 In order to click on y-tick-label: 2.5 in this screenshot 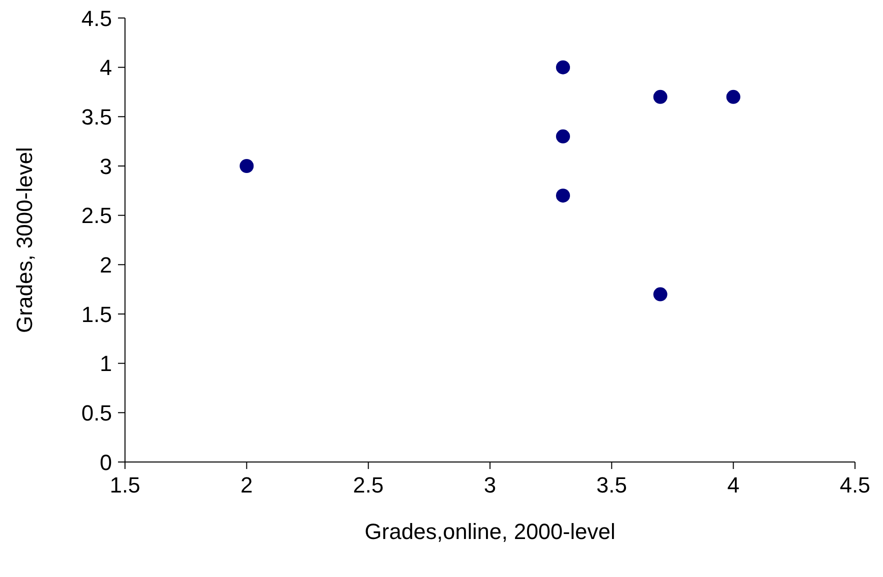, I will do `click(96, 215)`.